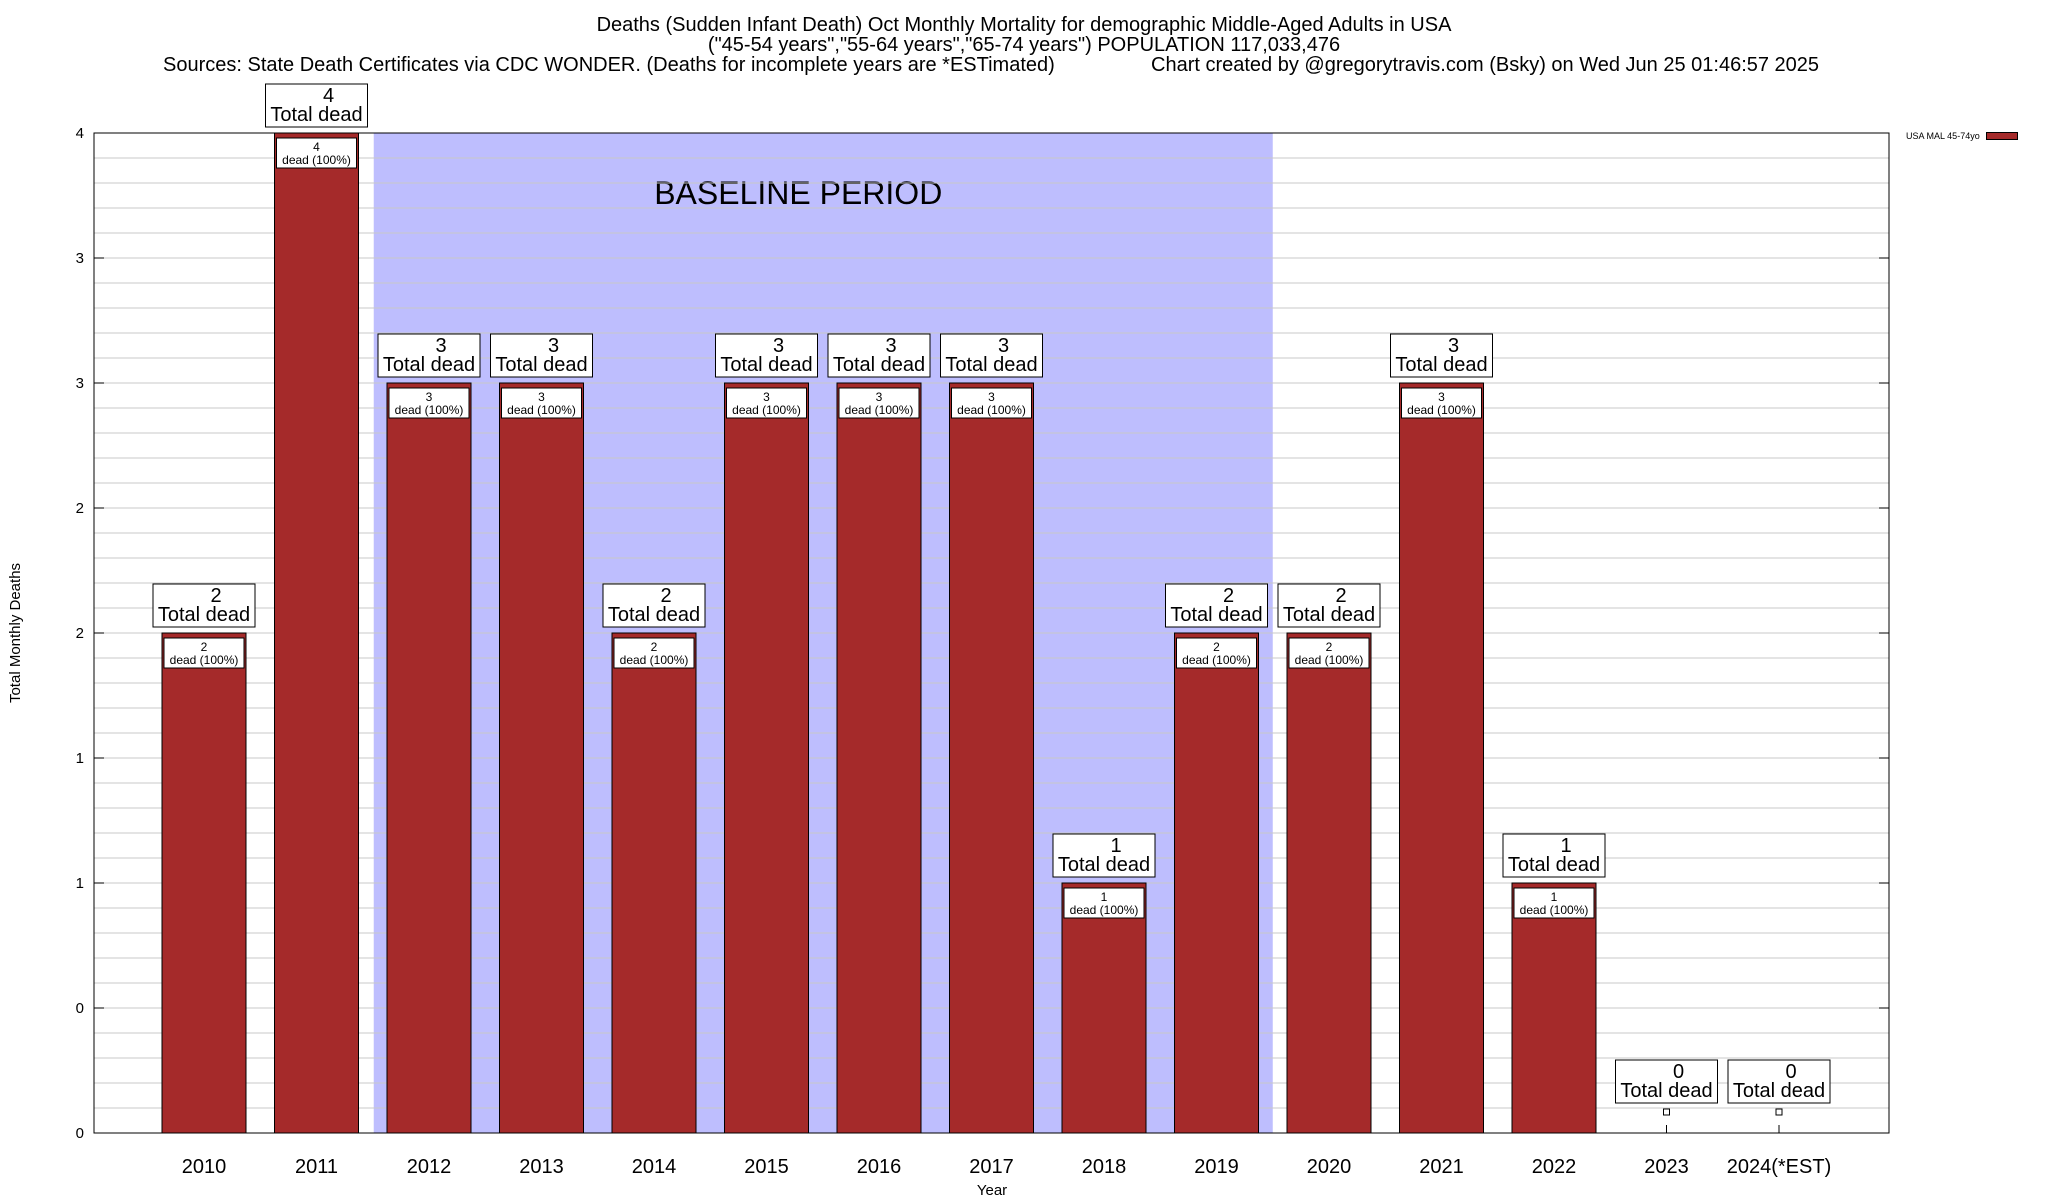  What do you see at coordinates (328, 96) in the screenshot?
I see `total-value-label: 4` at bounding box center [328, 96].